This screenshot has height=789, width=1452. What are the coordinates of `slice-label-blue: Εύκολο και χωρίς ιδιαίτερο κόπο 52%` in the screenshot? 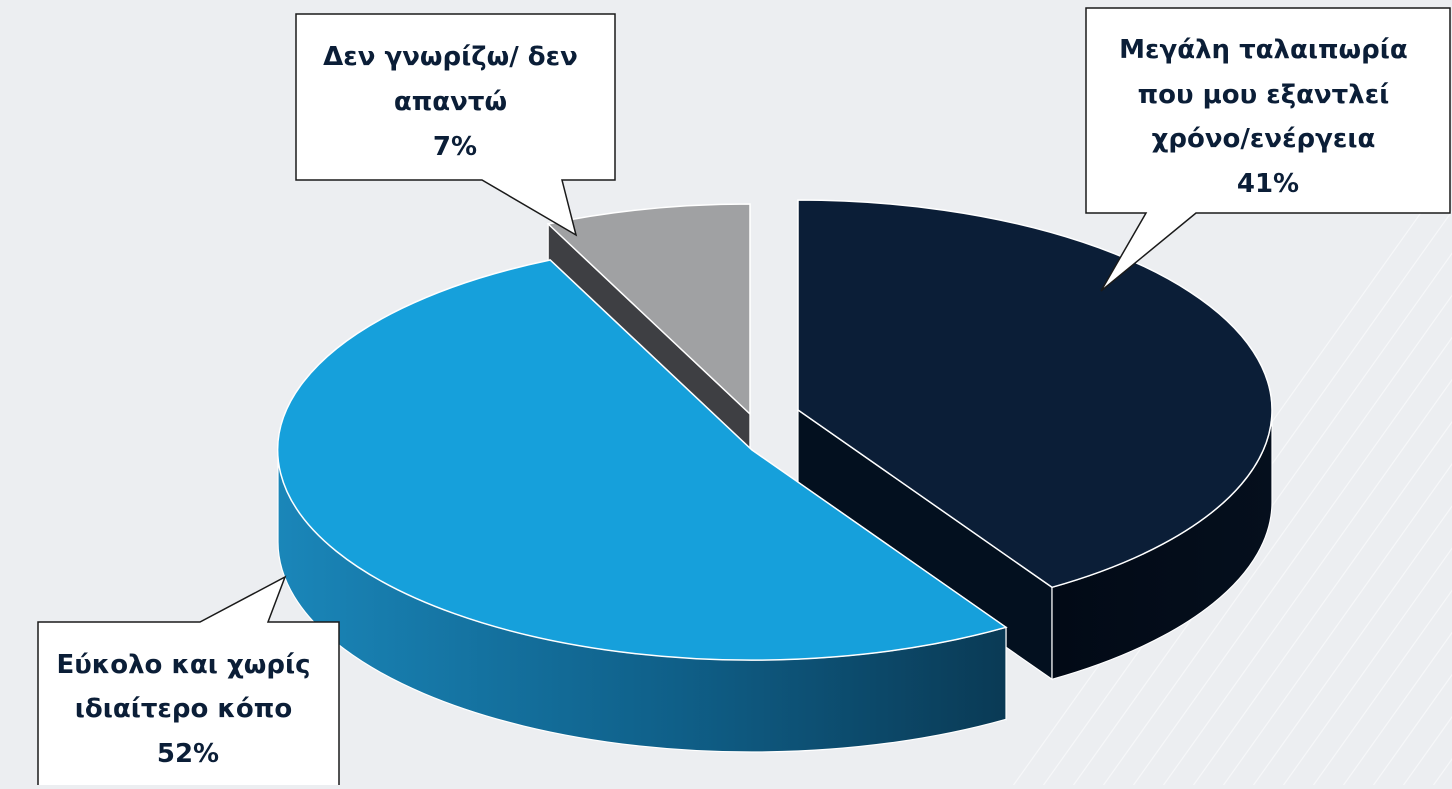 It's located at (187, 709).